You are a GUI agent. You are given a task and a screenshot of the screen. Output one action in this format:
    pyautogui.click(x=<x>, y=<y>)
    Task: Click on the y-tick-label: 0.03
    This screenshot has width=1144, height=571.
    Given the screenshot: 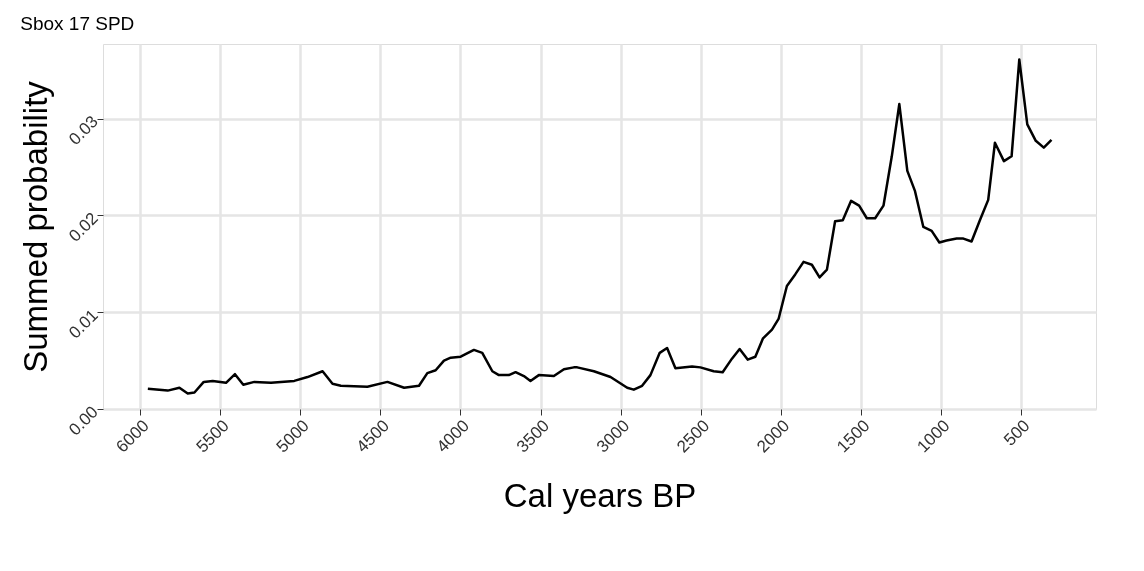 What is the action you would take?
    pyautogui.click(x=83, y=130)
    